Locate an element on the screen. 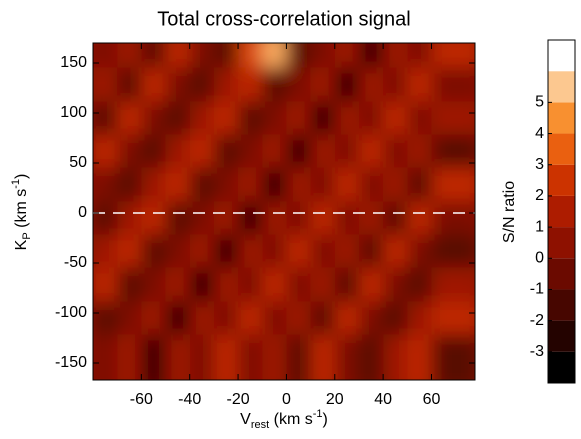 Image resolution: width=581 pixels, height=439 pixels. y-tick-label: 100 is located at coordinates (73, 112).